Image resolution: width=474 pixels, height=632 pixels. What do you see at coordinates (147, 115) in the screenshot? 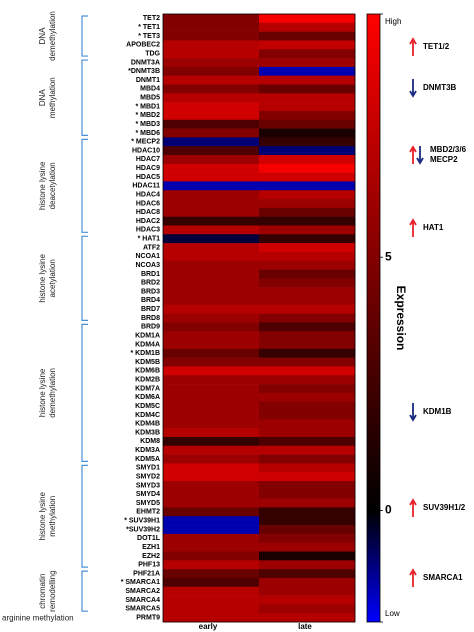
I see `row-label: * MBD2` at bounding box center [147, 115].